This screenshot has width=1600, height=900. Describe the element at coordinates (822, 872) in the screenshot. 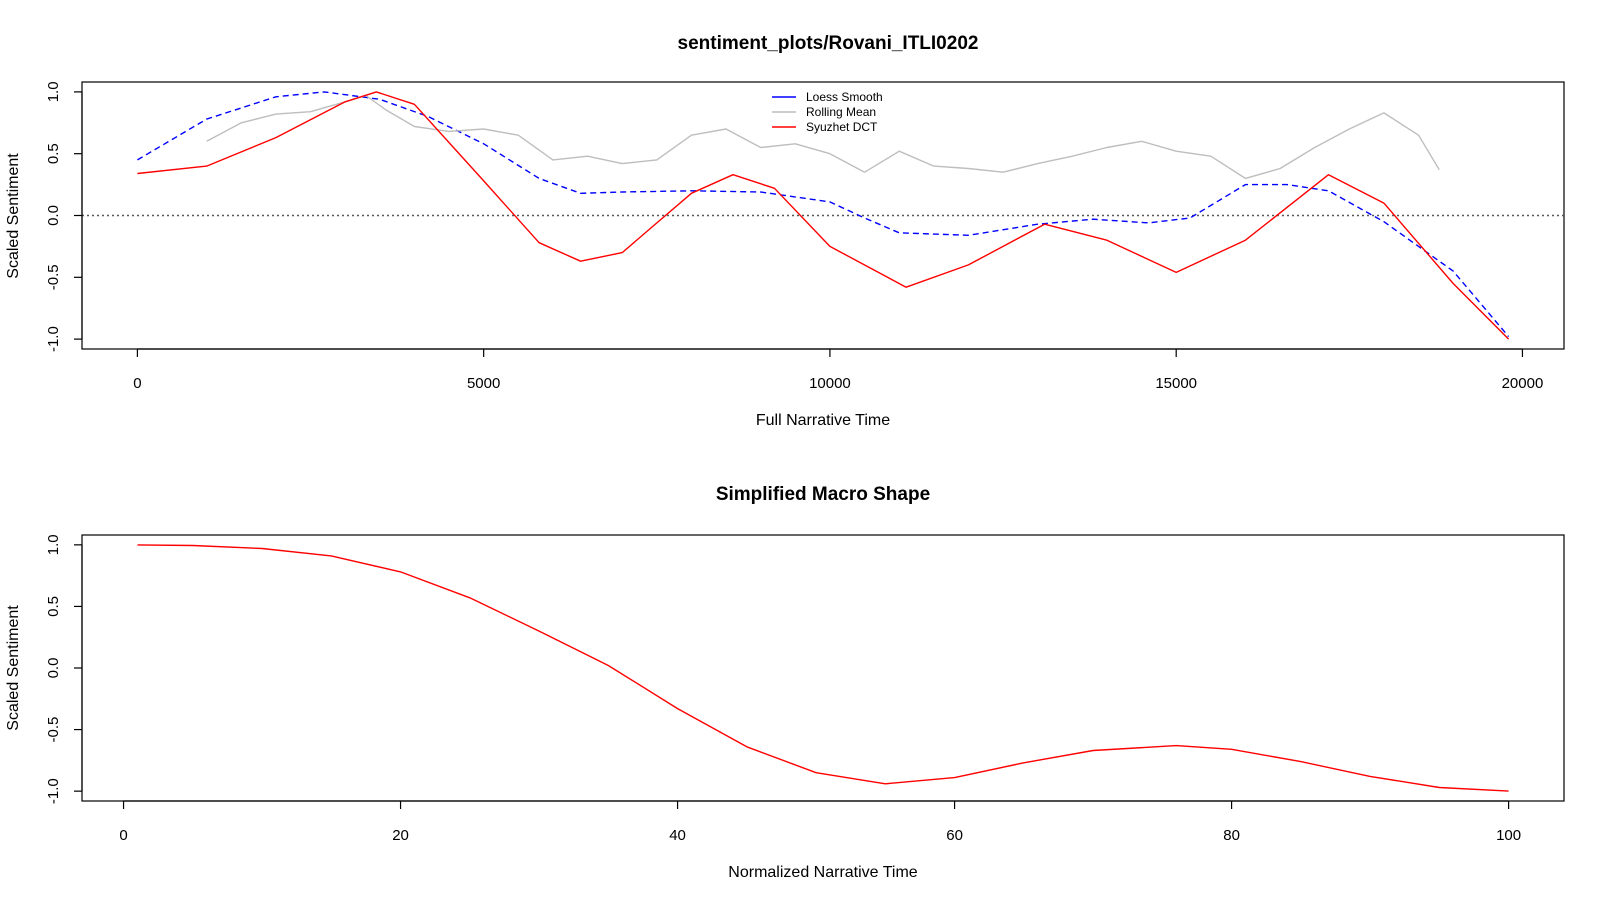

I see `x-axis-label-macro: Normalized Narrative Time` at that location.